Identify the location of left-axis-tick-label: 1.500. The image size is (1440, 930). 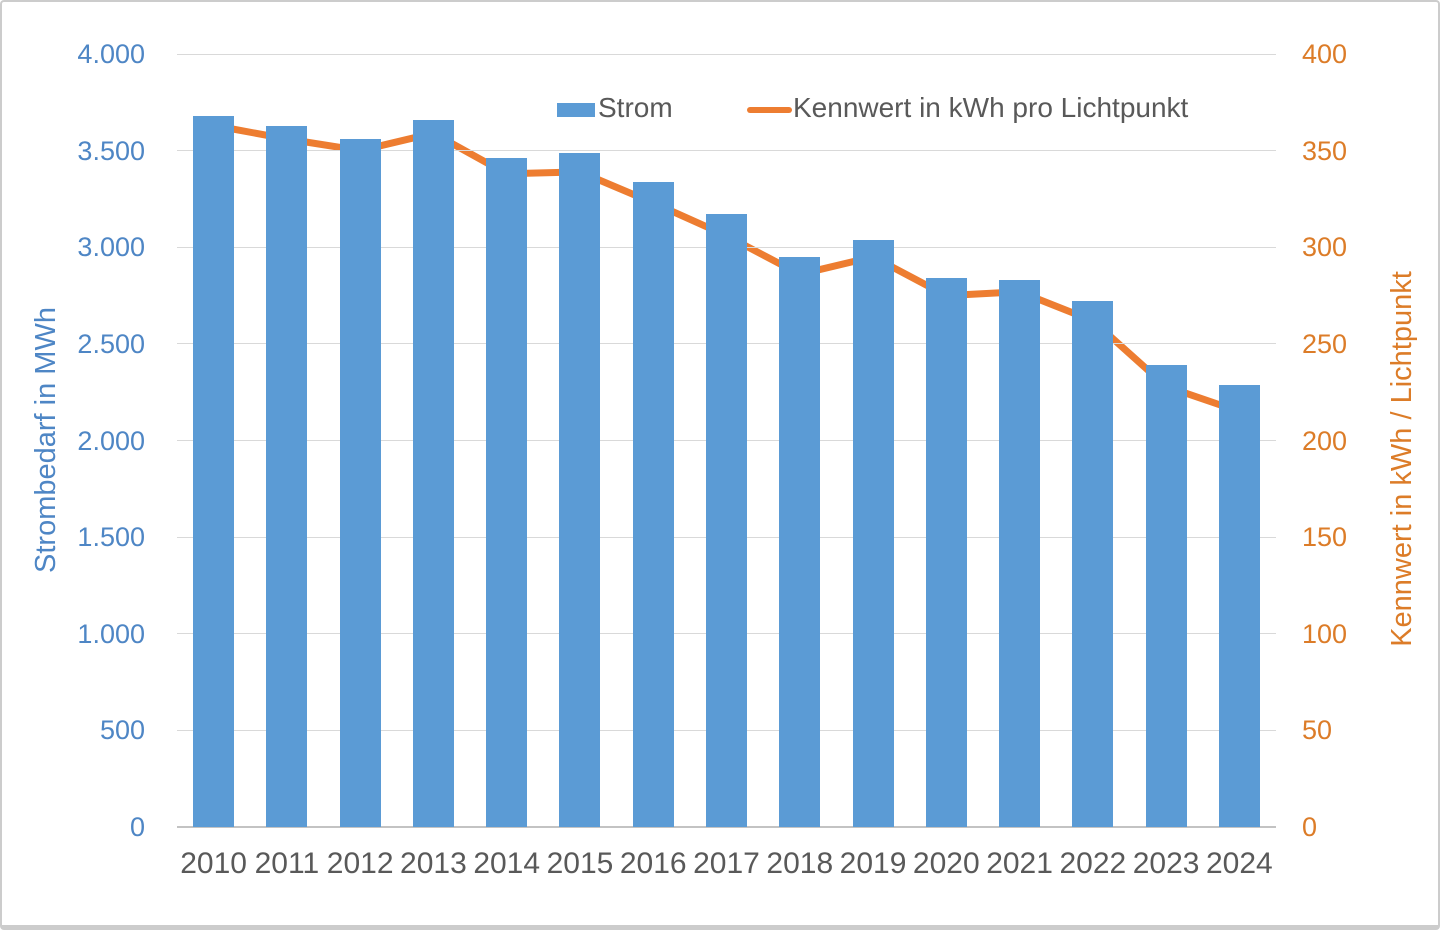
(111, 537).